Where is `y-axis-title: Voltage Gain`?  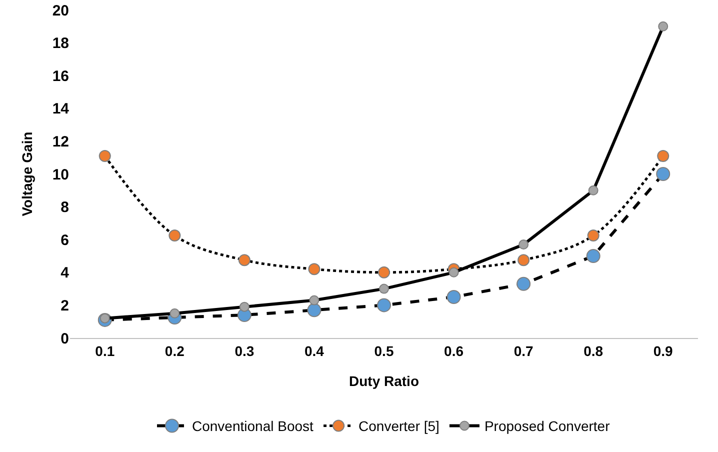
y-axis-title: Voltage Gain is located at coordinates (27, 174).